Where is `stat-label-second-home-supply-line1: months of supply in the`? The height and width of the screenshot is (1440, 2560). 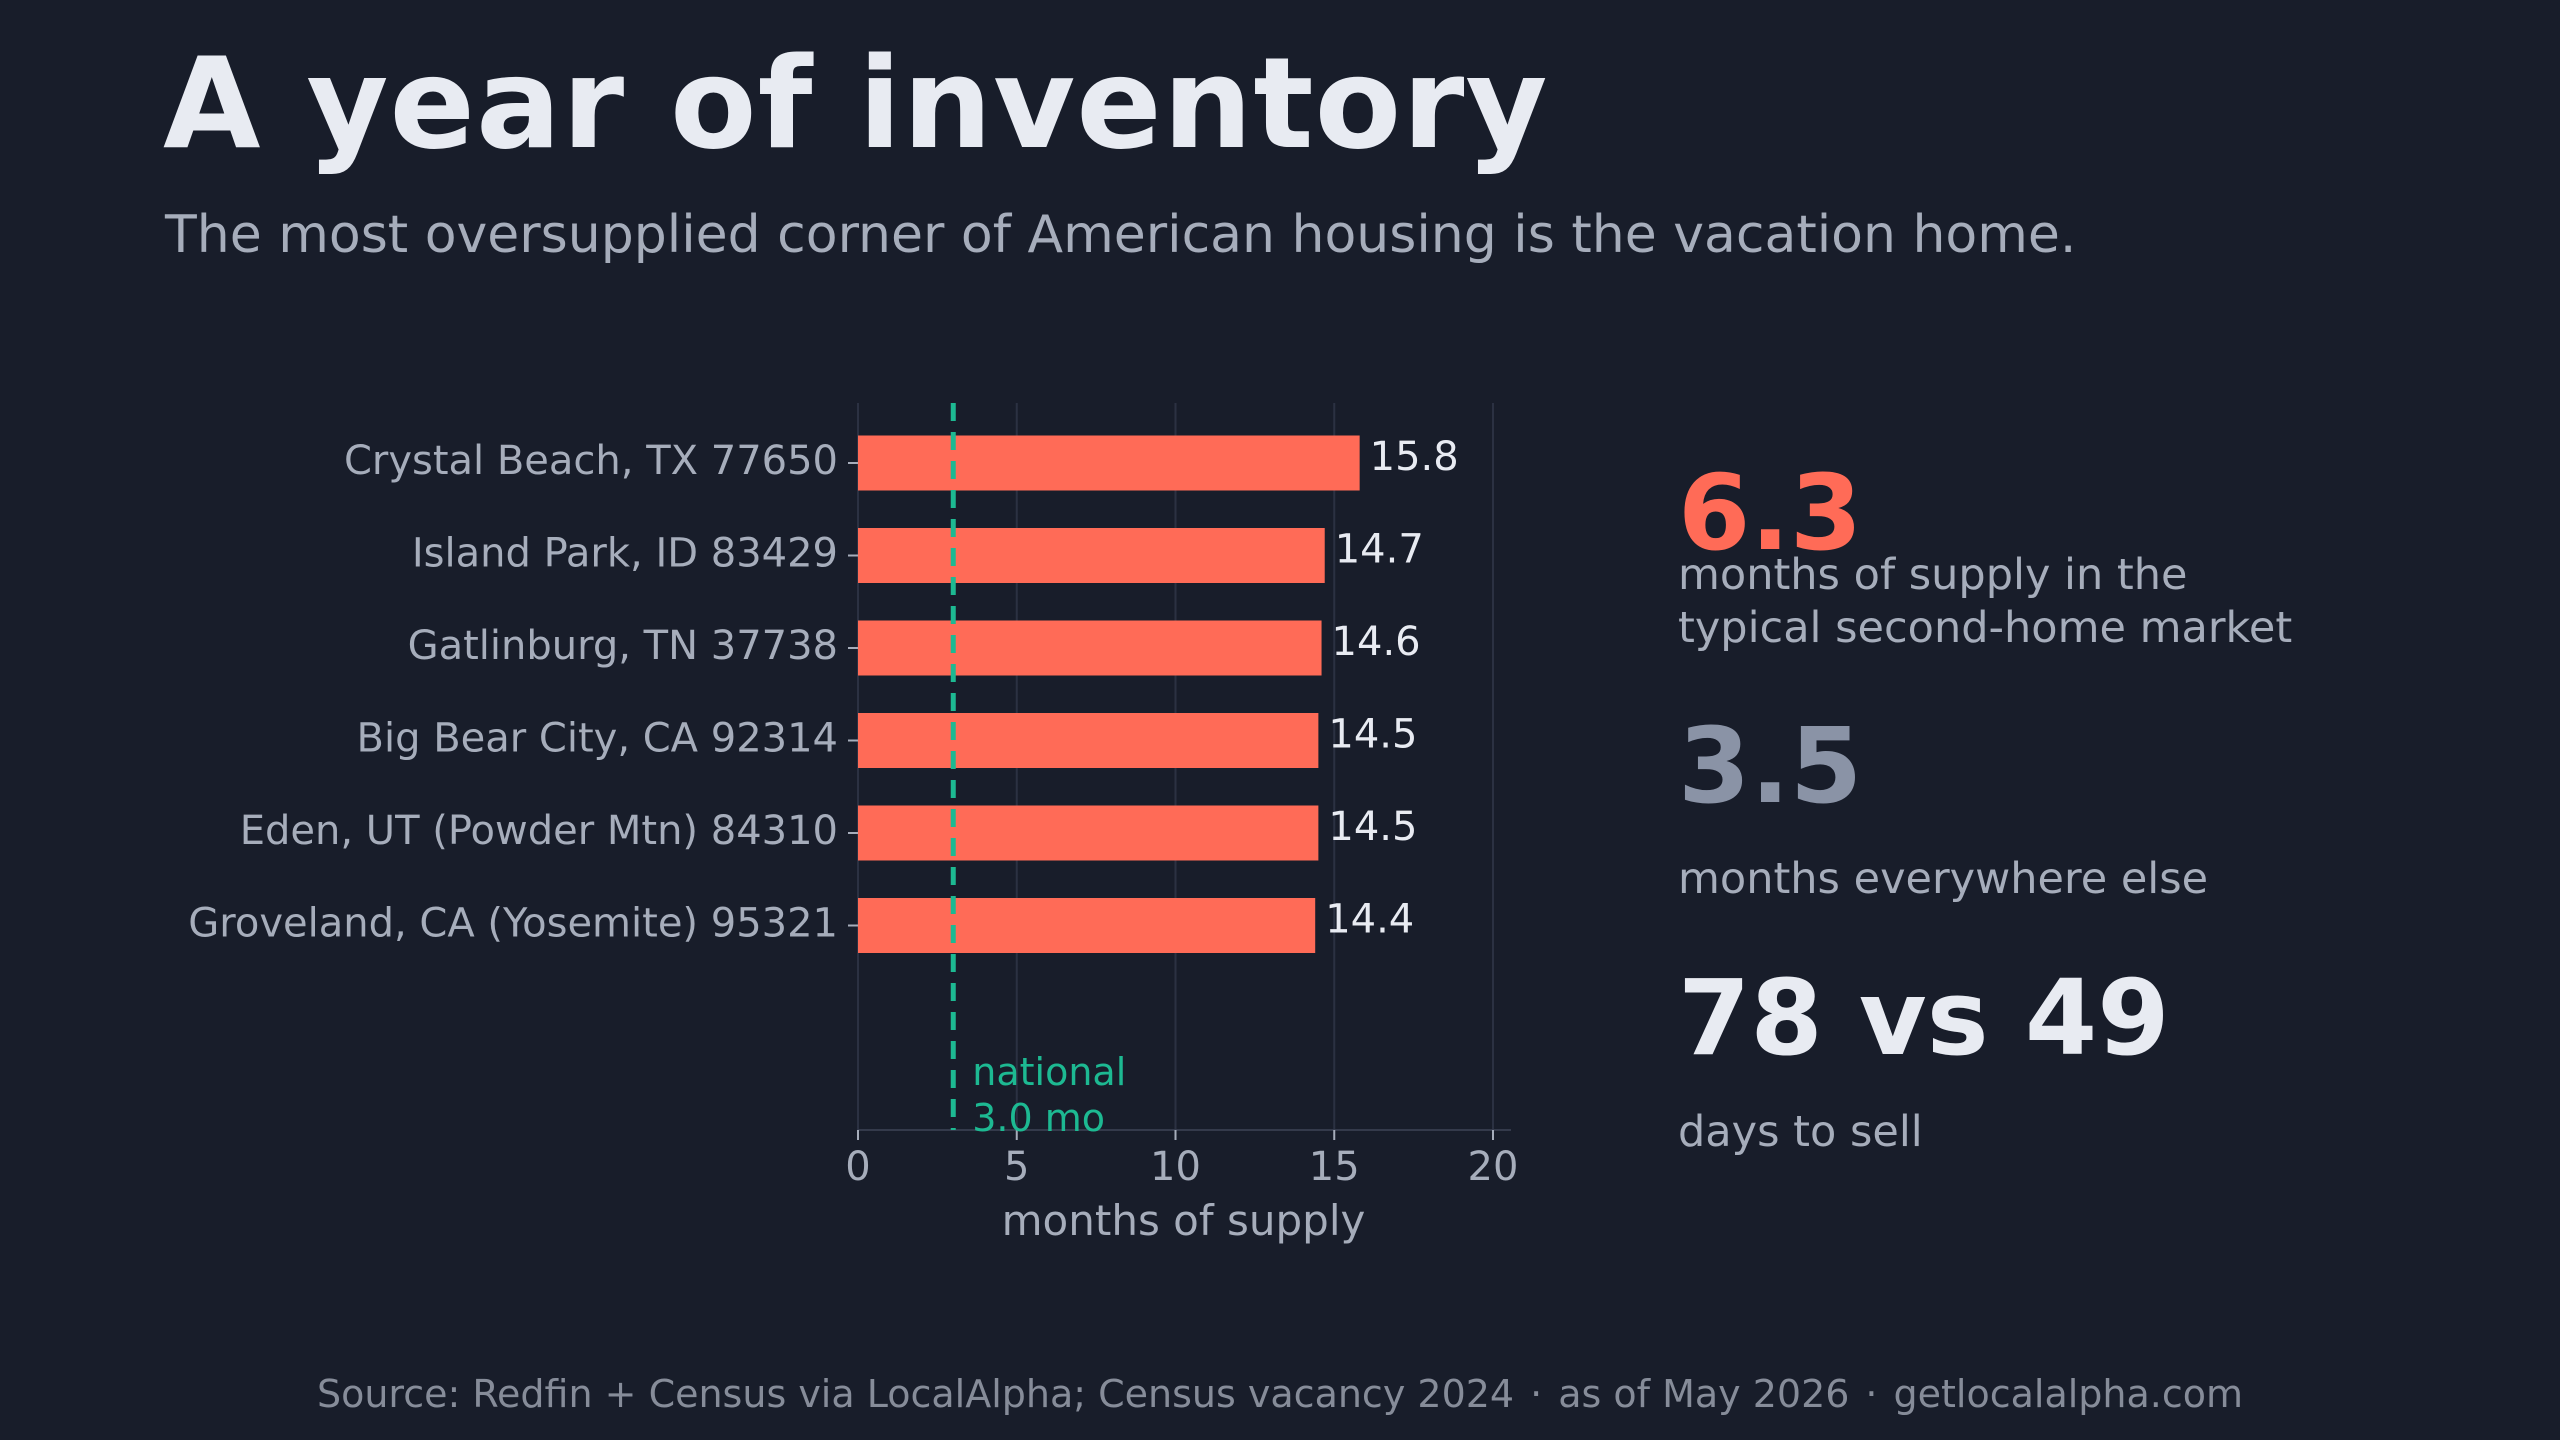
stat-label-second-home-supply-line1: months of supply in the is located at coordinates (1933, 575).